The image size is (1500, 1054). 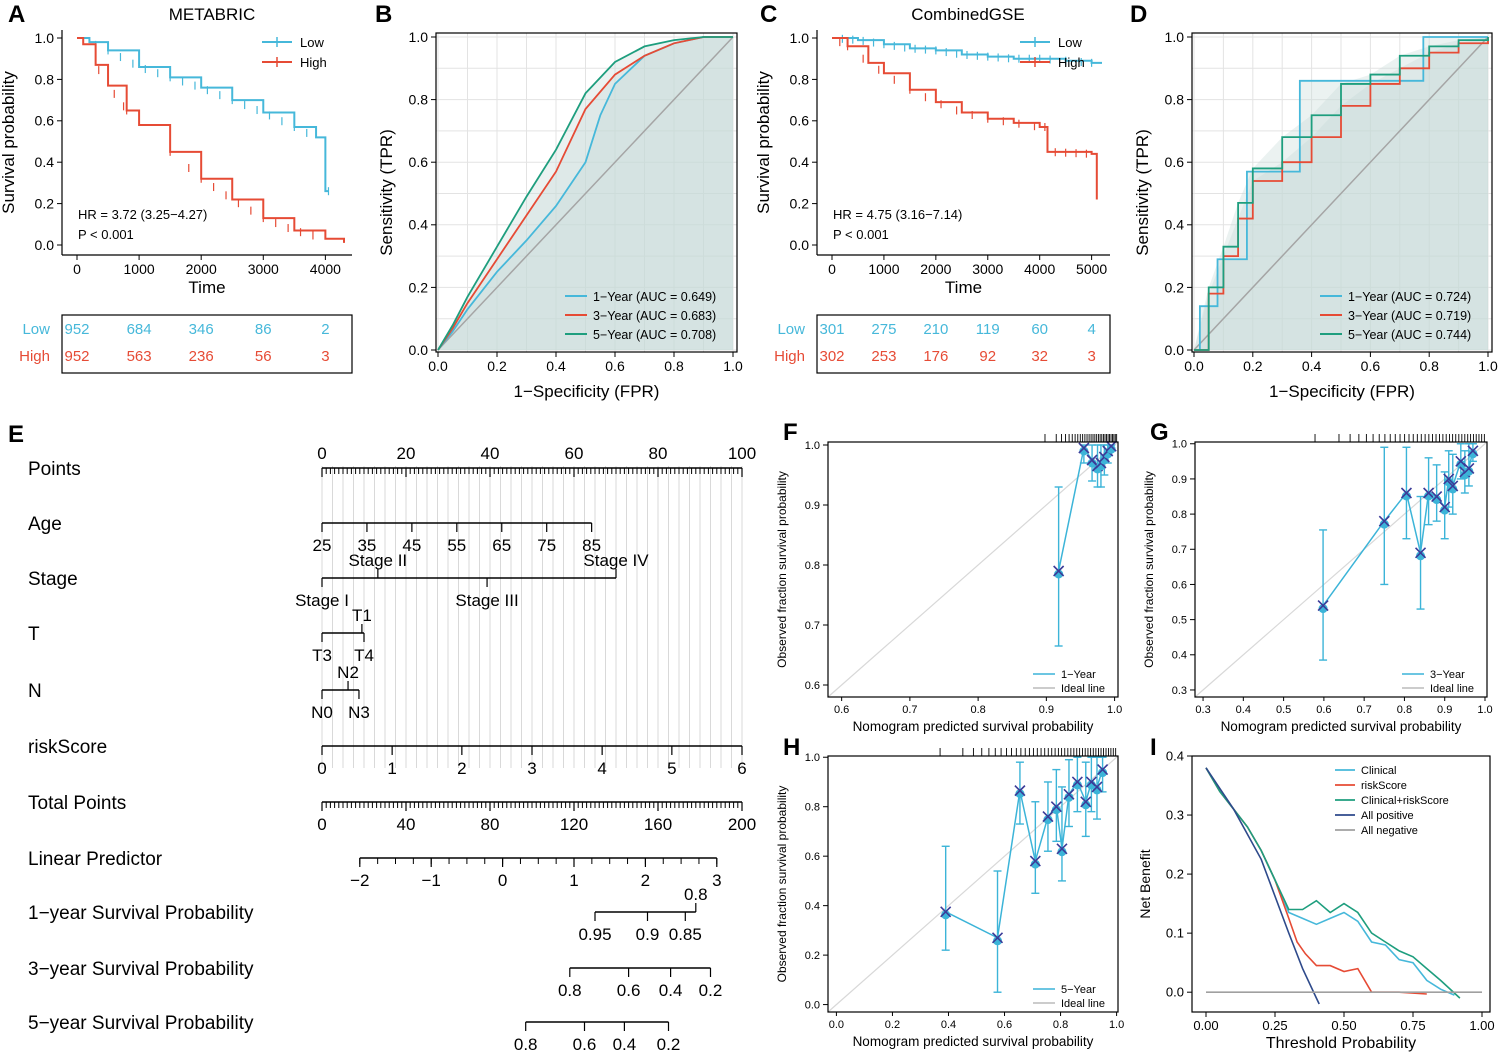 I want to click on panel-f-observed-marker, so click(x=1059, y=571).